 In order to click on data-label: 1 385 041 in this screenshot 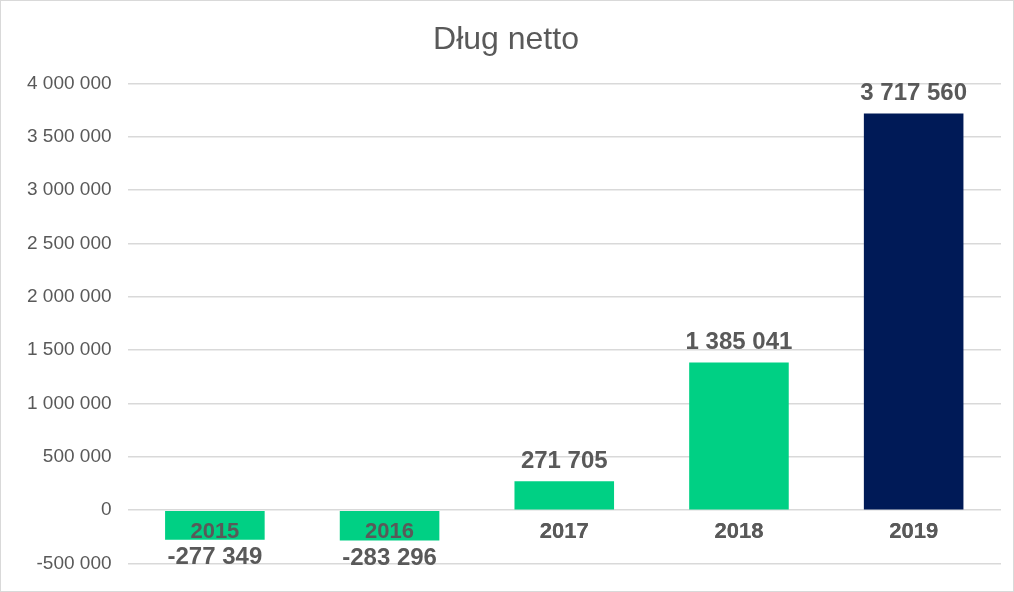, I will do `click(739, 341)`.